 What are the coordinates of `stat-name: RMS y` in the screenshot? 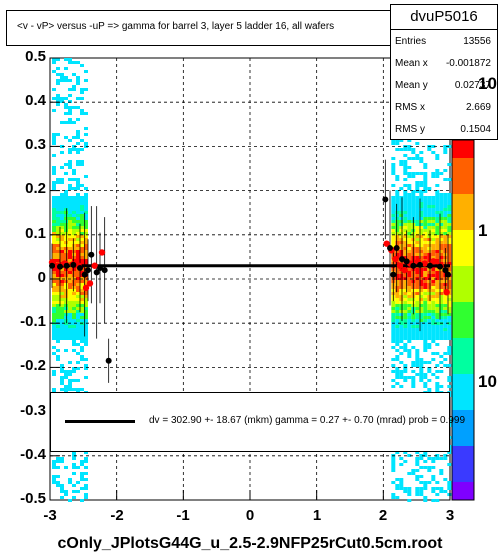 It's located at (410, 129).